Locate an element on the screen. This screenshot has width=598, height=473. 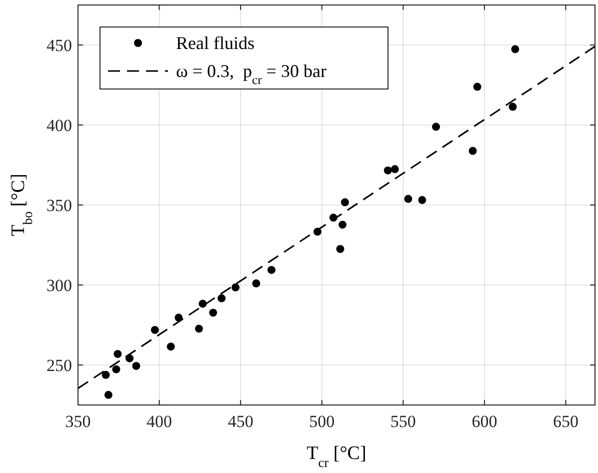
x-axis-title: T$_{cr}$ [°C] is located at coordinates (336, 456).